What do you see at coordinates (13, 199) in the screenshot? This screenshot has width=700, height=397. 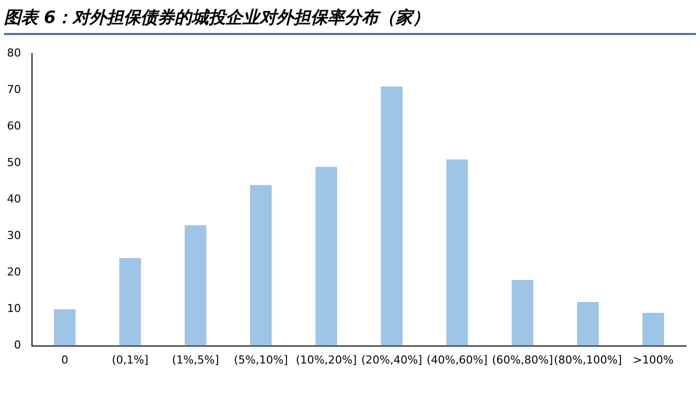 I see `y-tick-label: 40` at bounding box center [13, 199].